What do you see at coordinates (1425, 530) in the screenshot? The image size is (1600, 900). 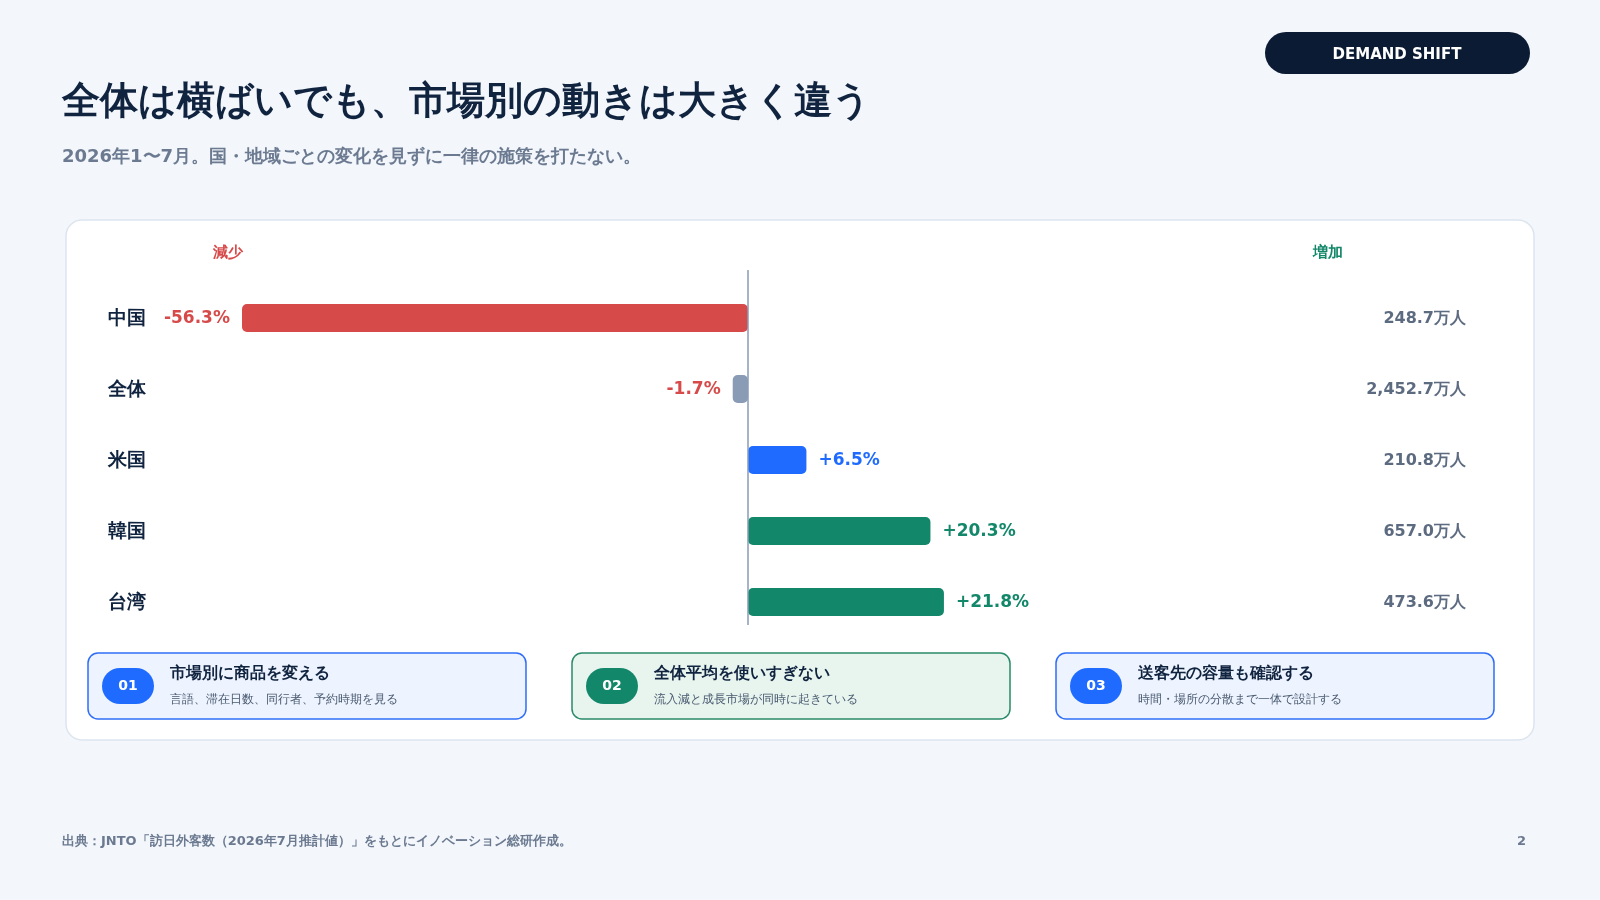 I see `text: 657.0万人` at bounding box center [1425, 530].